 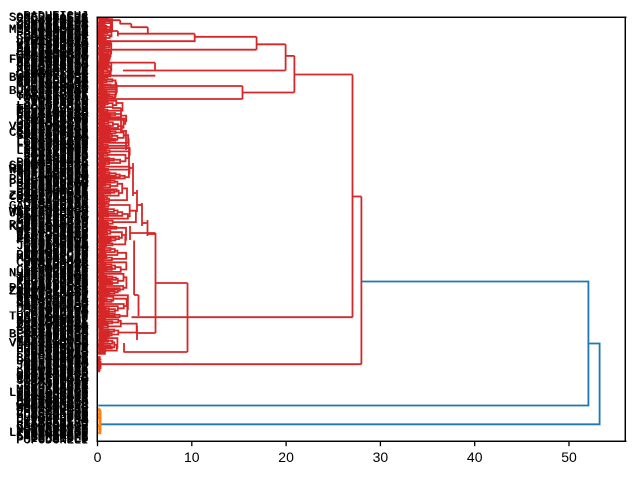 I want to click on svg-text: ZACIWOCAGIB, so click(x=48, y=291).